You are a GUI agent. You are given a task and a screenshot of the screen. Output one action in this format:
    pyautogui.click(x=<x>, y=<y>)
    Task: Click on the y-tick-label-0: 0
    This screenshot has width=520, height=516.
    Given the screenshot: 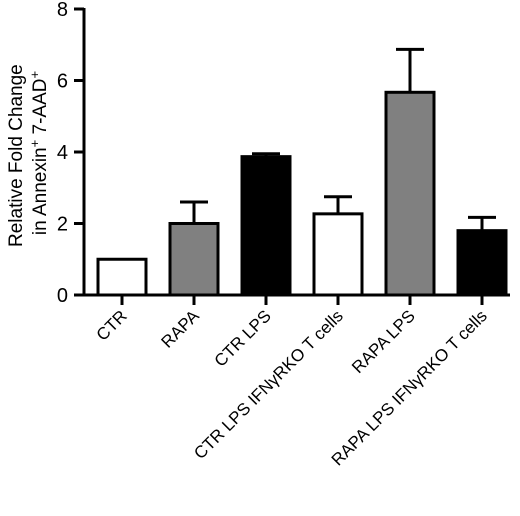 What is the action you would take?
    pyautogui.click(x=62, y=296)
    